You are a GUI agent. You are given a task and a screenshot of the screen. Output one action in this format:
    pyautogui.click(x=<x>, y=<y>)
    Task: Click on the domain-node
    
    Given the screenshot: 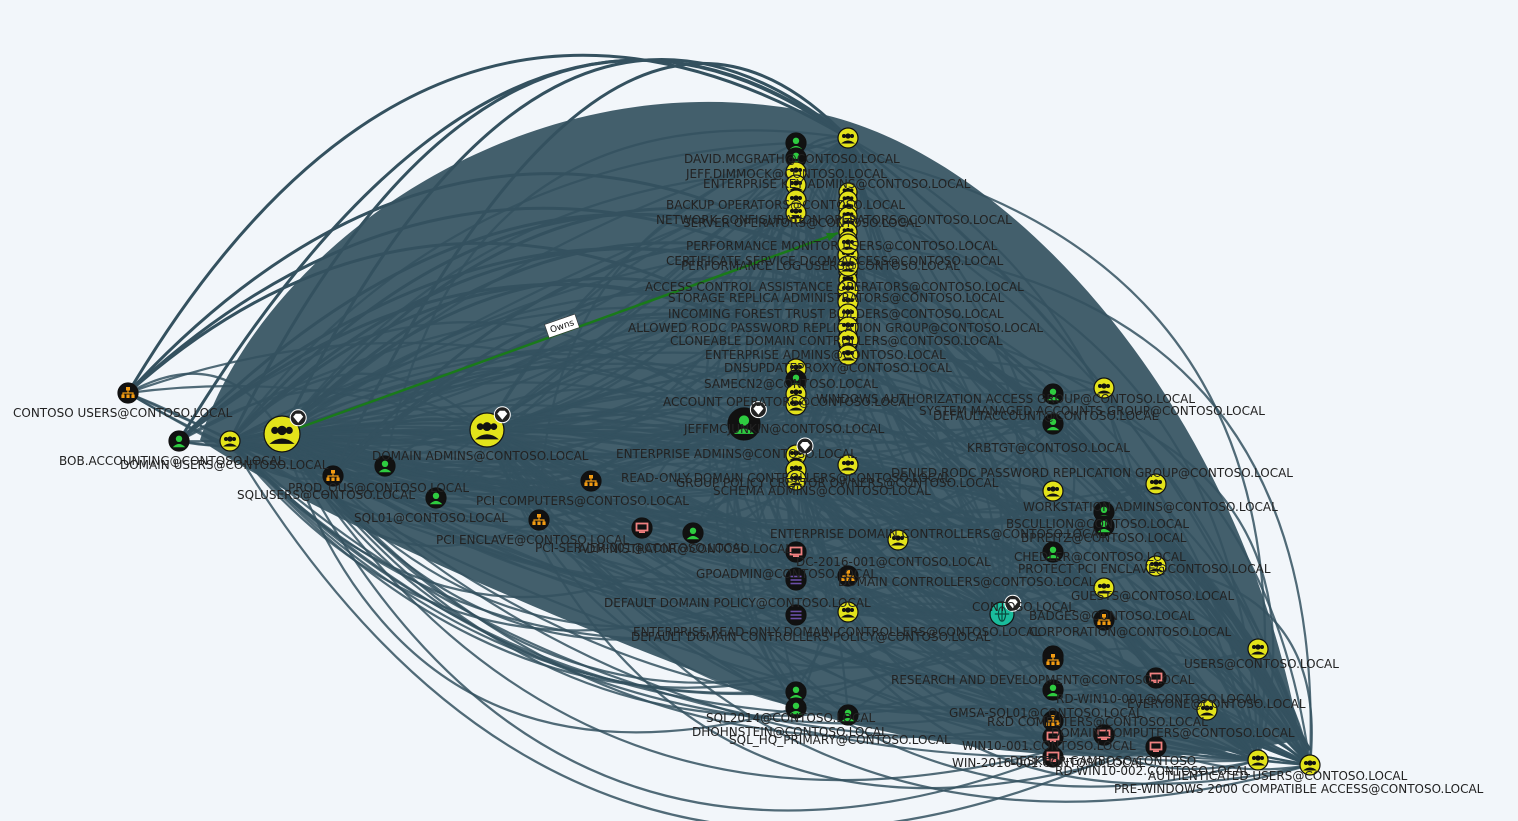 What is the action you would take?
    pyautogui.click(x=1005, y=610)
    